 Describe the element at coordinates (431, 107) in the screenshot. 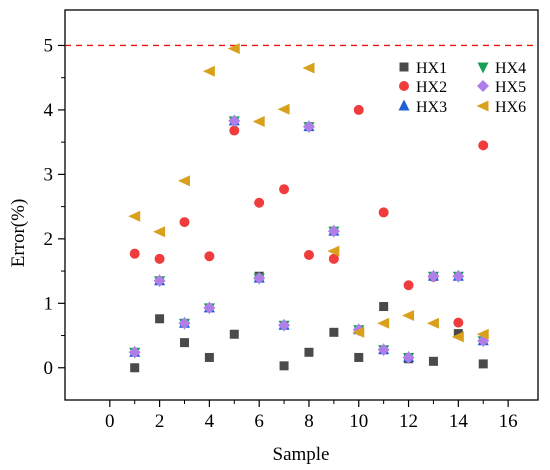

I see `legend-label: HX3` at that location.